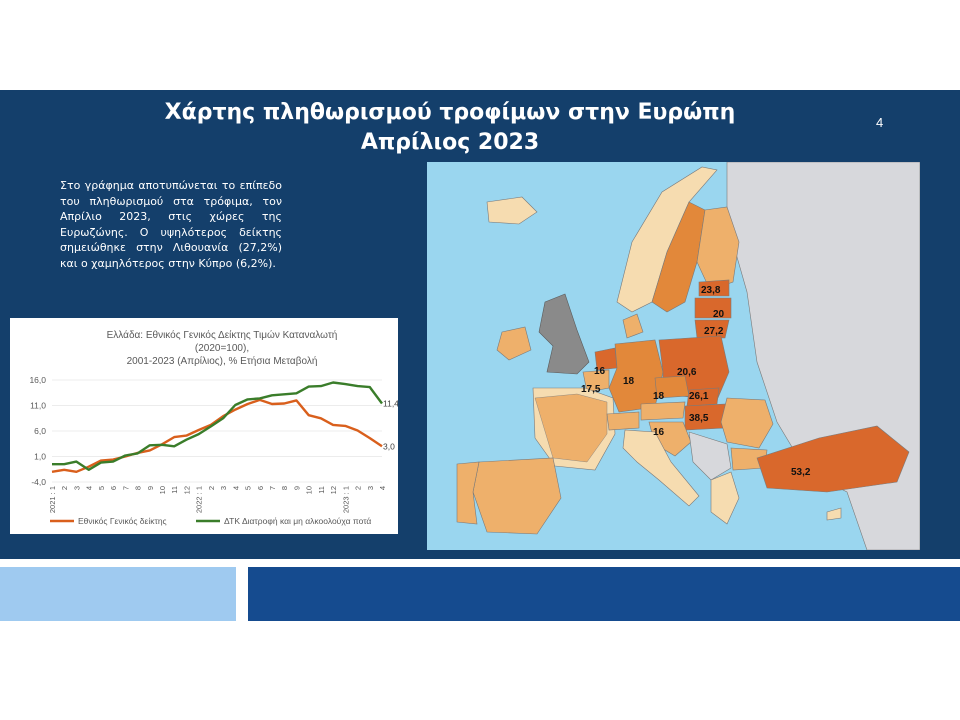  What do you see at coordinates (629, 381) in the screenshot?
I see `map-label-germany: 18` at bounding box center [629, 381].